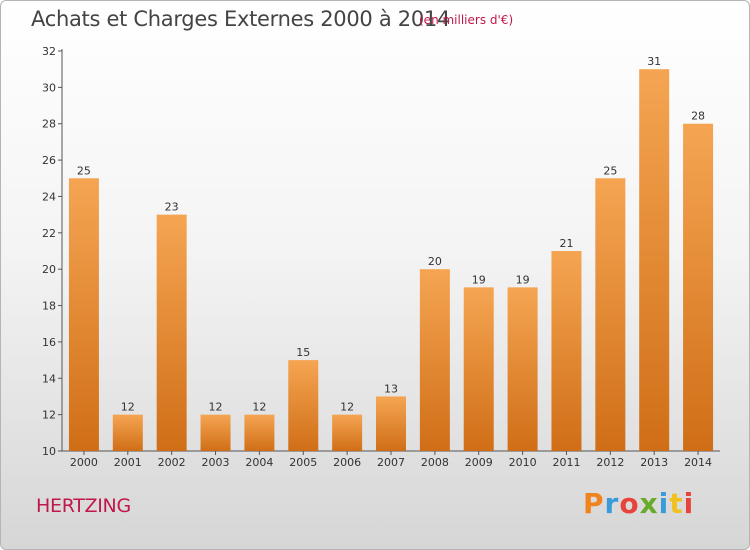  Describe the element at coordinates (172, 207) in the screenshot. I see `data-label: 23` at that location.